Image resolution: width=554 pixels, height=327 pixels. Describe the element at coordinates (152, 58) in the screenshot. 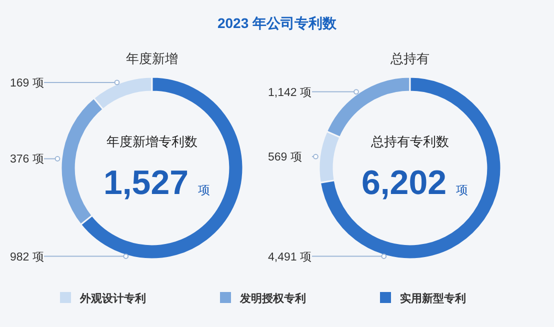

I see `chart-subtitle: 年度新增` at that location.